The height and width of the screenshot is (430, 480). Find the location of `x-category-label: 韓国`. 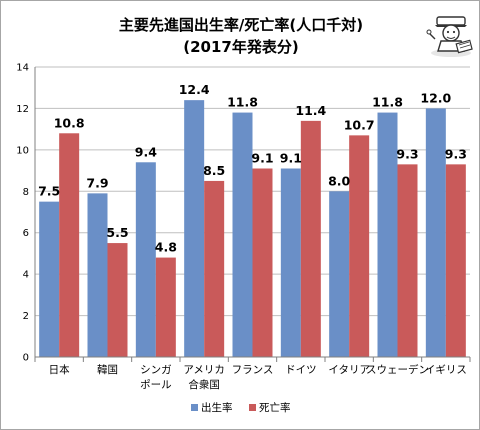

x-category-label: 韓国 is located at coordinates (107, 370).